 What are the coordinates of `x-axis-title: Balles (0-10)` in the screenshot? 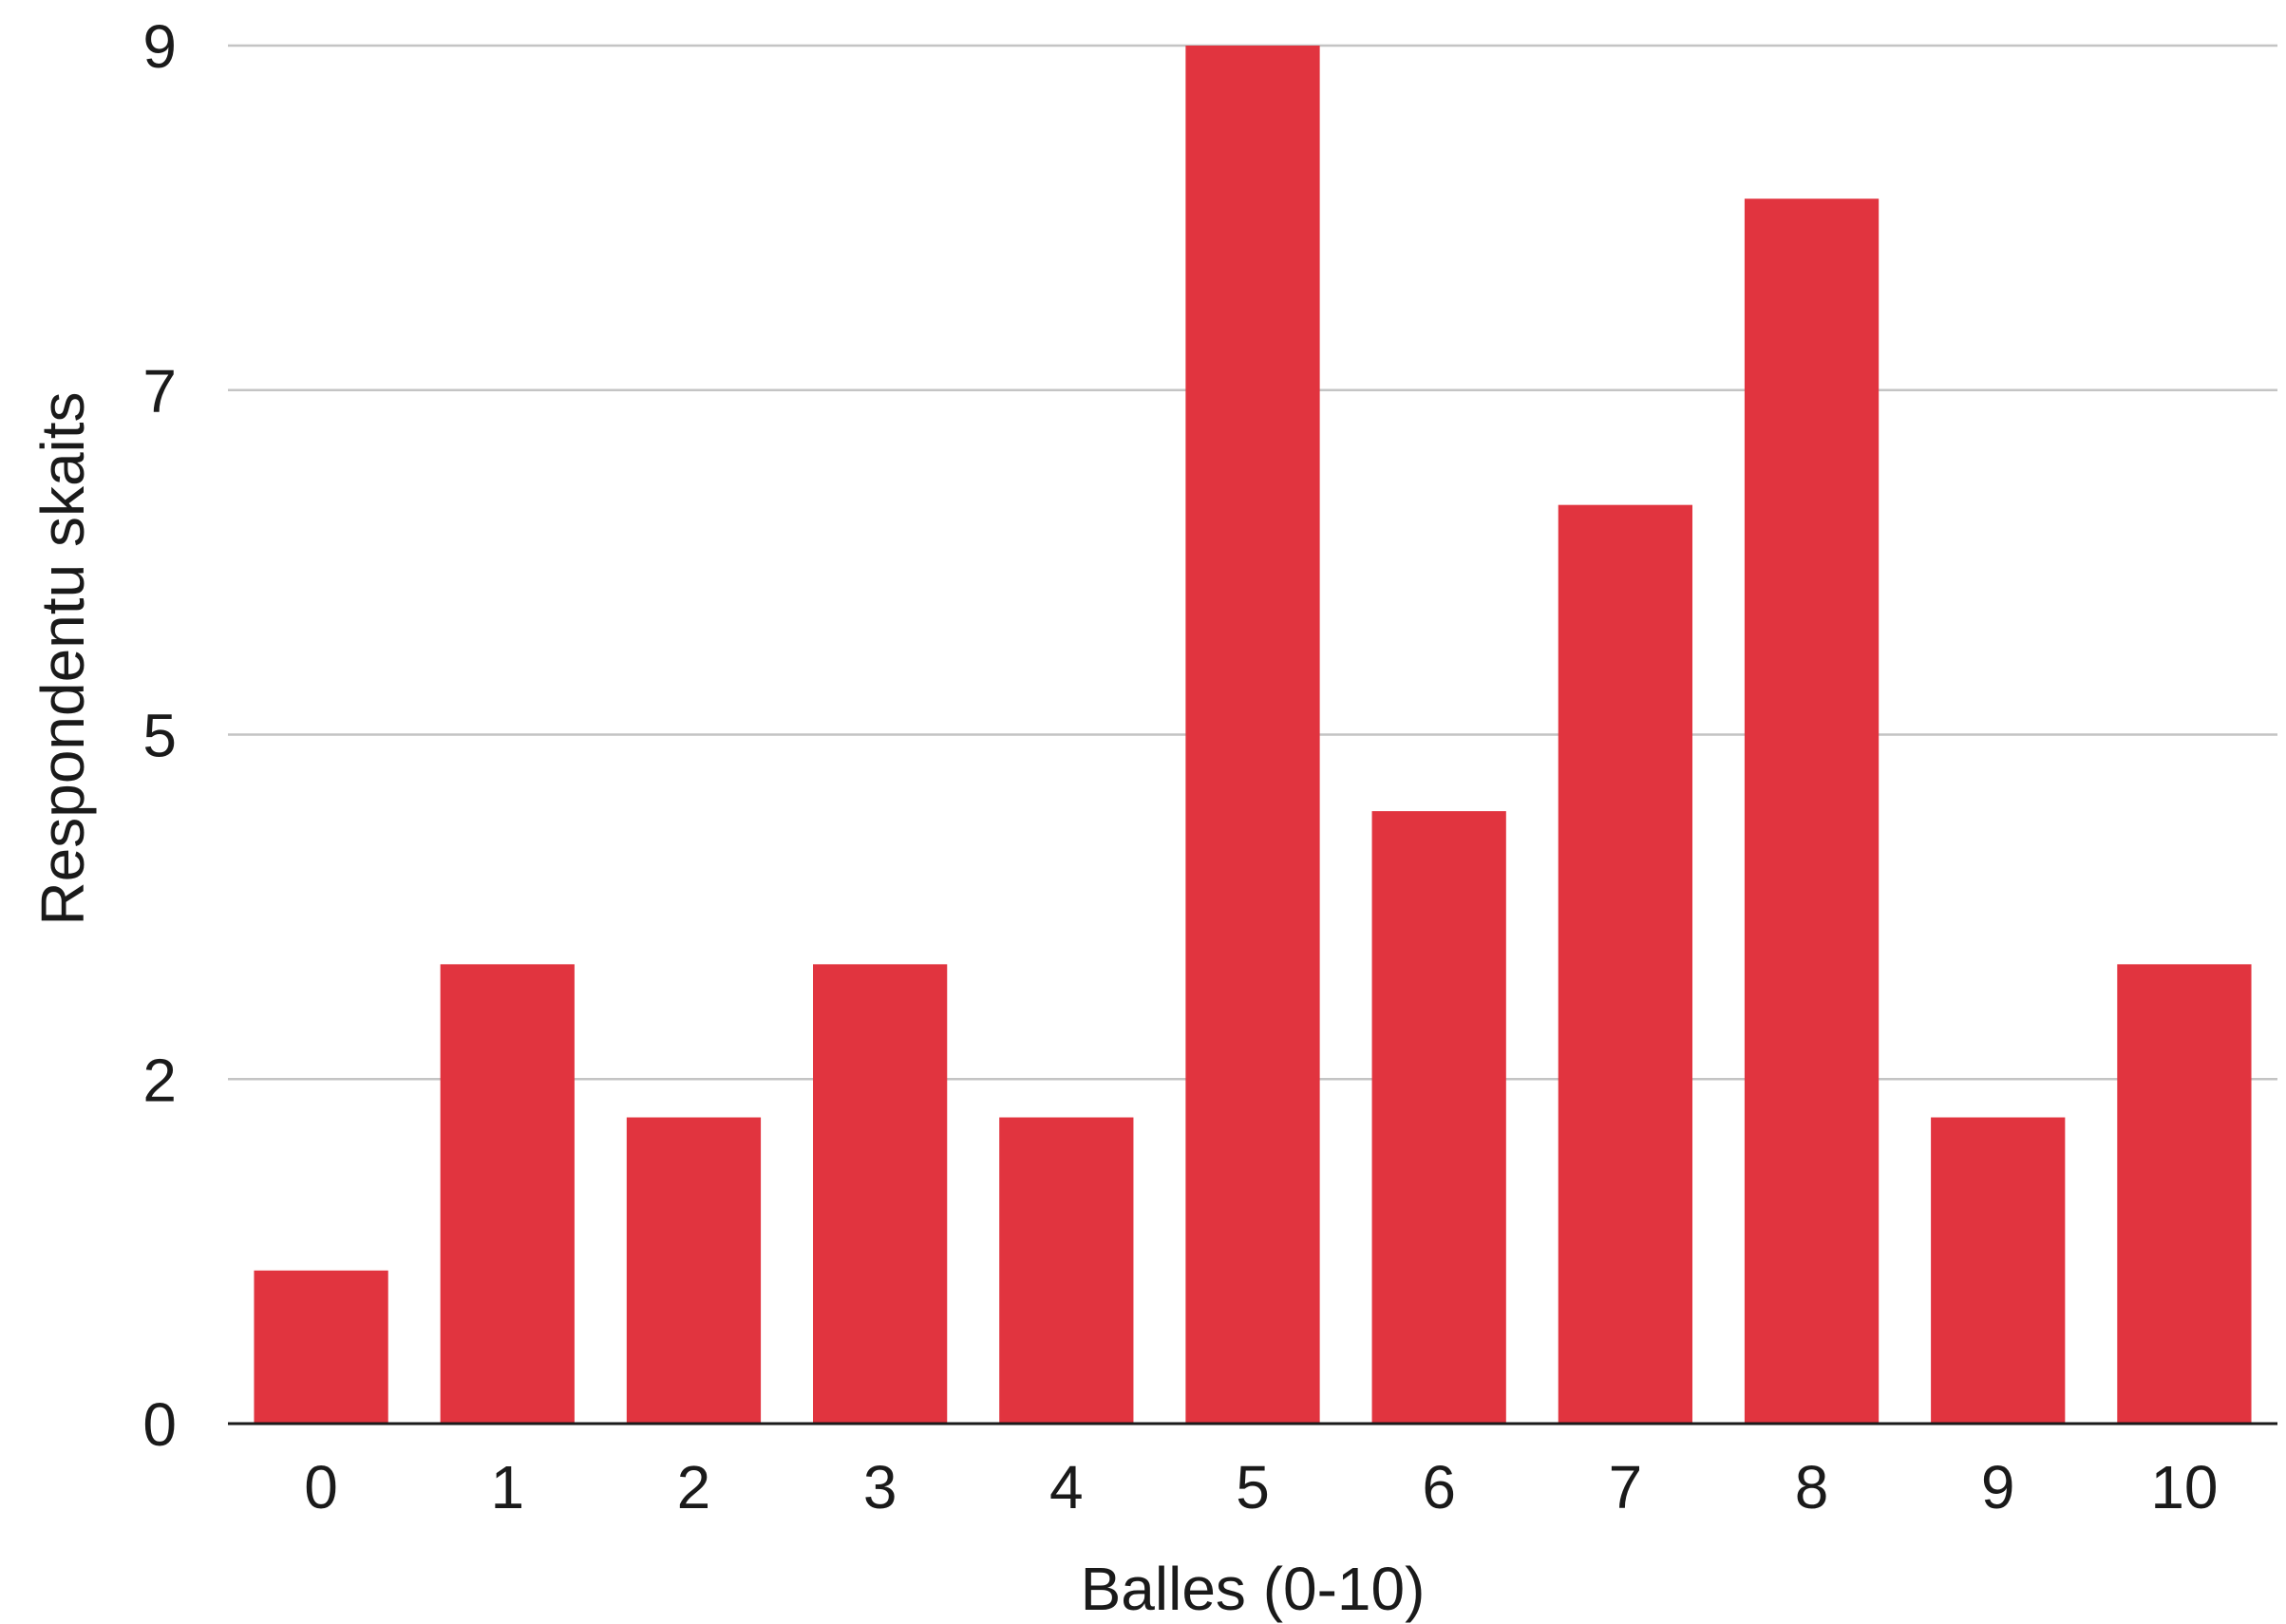 It's located at (1253, 1589).